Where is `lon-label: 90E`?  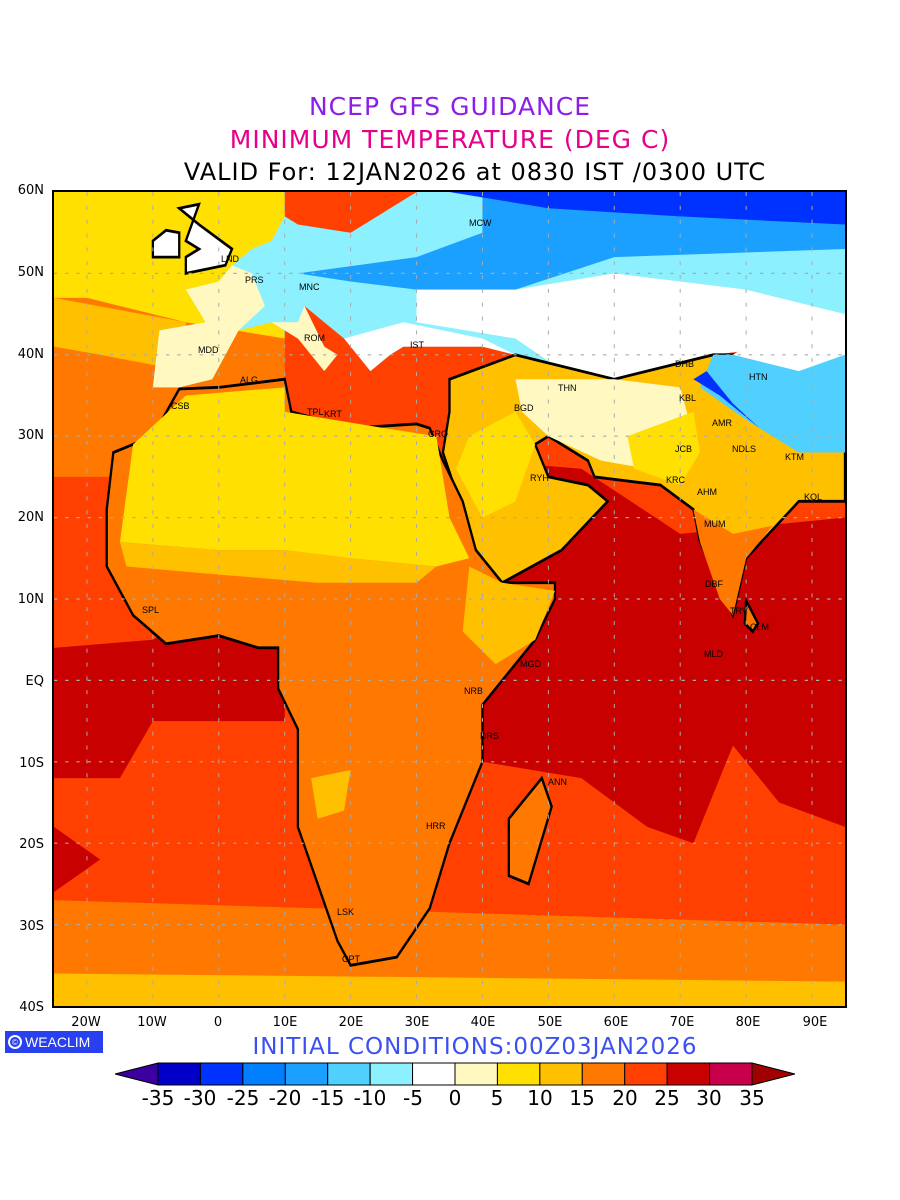 lon-label: 90E is located at coordinates (815, 1022).